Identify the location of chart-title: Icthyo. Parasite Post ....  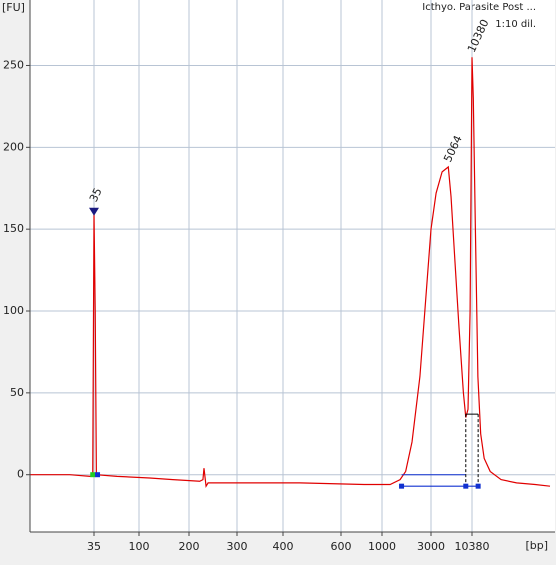
(479, 7).